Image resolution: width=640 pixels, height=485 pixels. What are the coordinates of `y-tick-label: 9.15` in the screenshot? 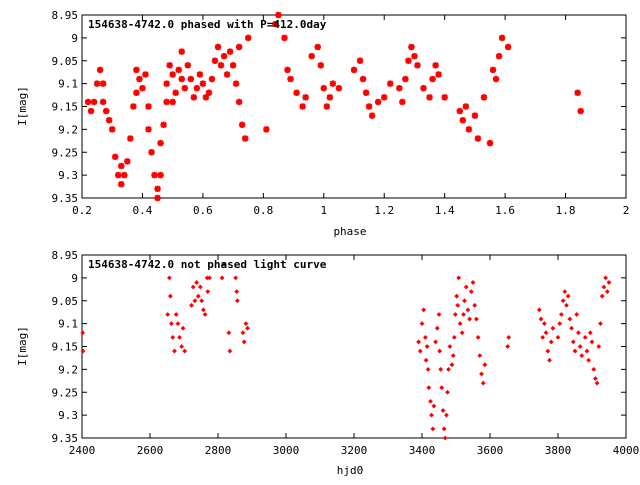 It's located at (65, 107).